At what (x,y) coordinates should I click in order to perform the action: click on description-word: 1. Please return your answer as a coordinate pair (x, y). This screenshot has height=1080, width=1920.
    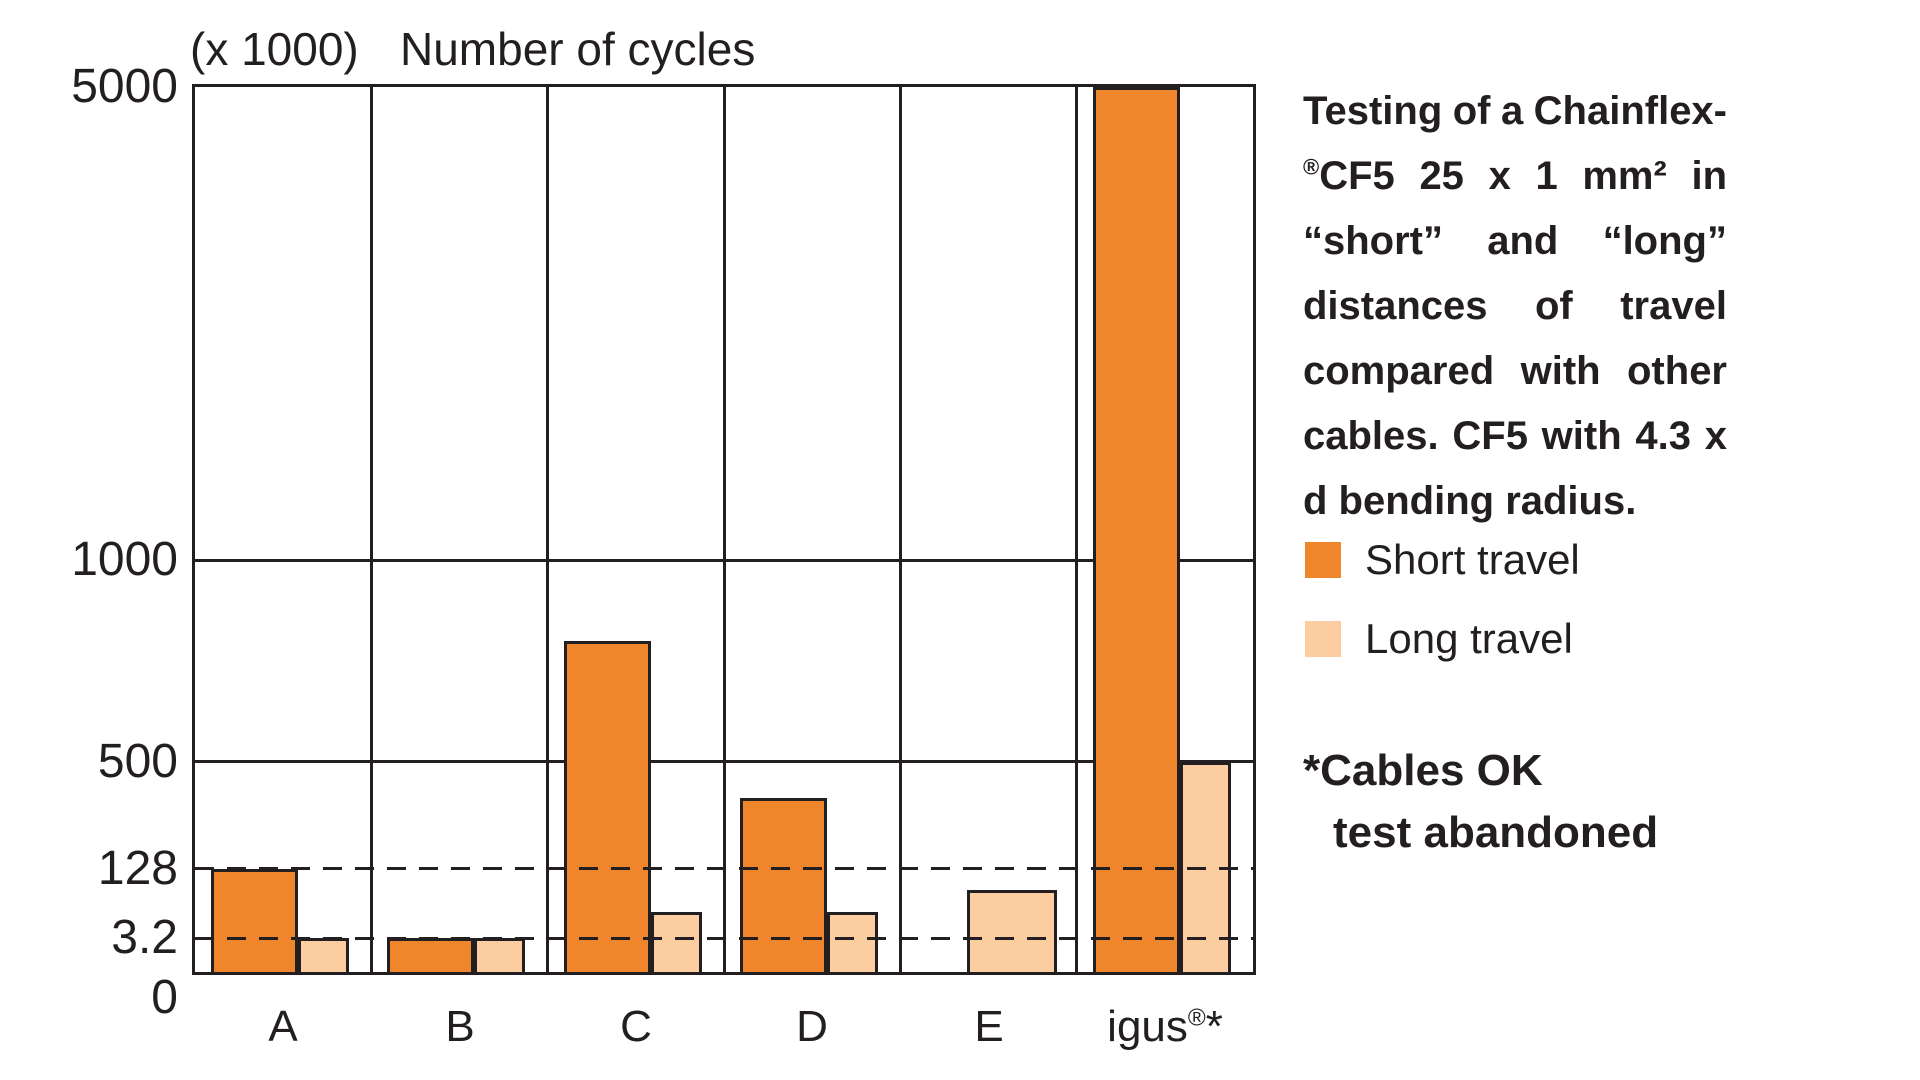
    Looking at the image, I should click on (1546, 176).